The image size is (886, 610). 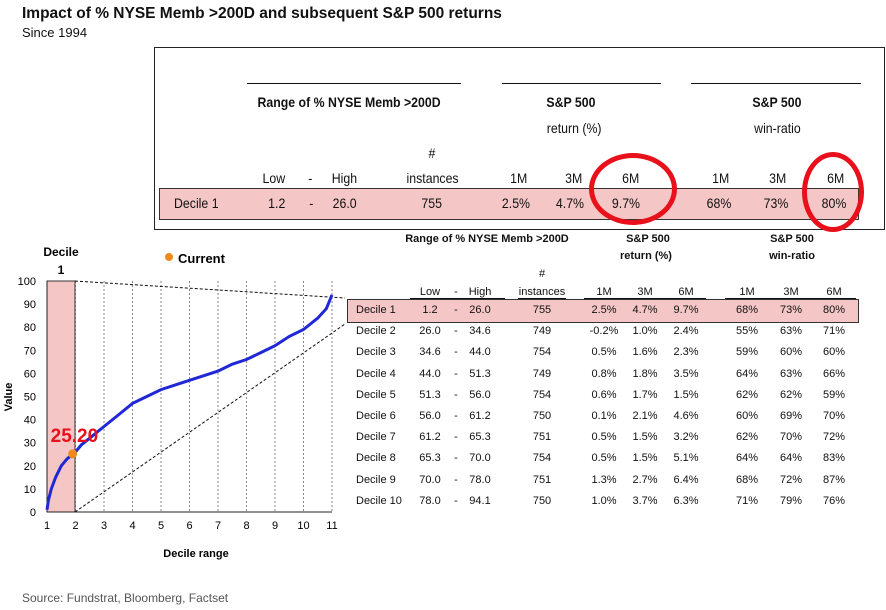 I want to click on 1m-header: 1M, so click(x=604, y=292).